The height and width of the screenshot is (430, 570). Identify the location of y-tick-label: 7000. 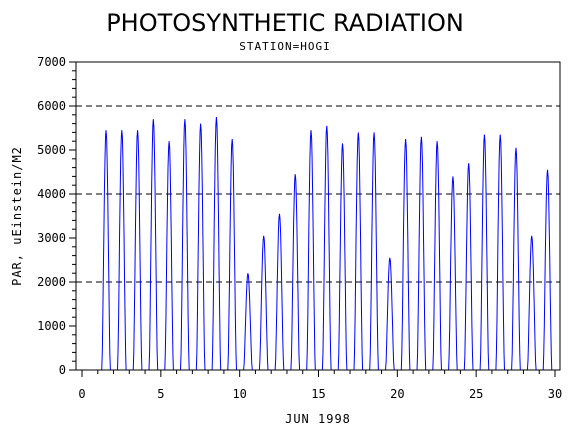
(51, 62).